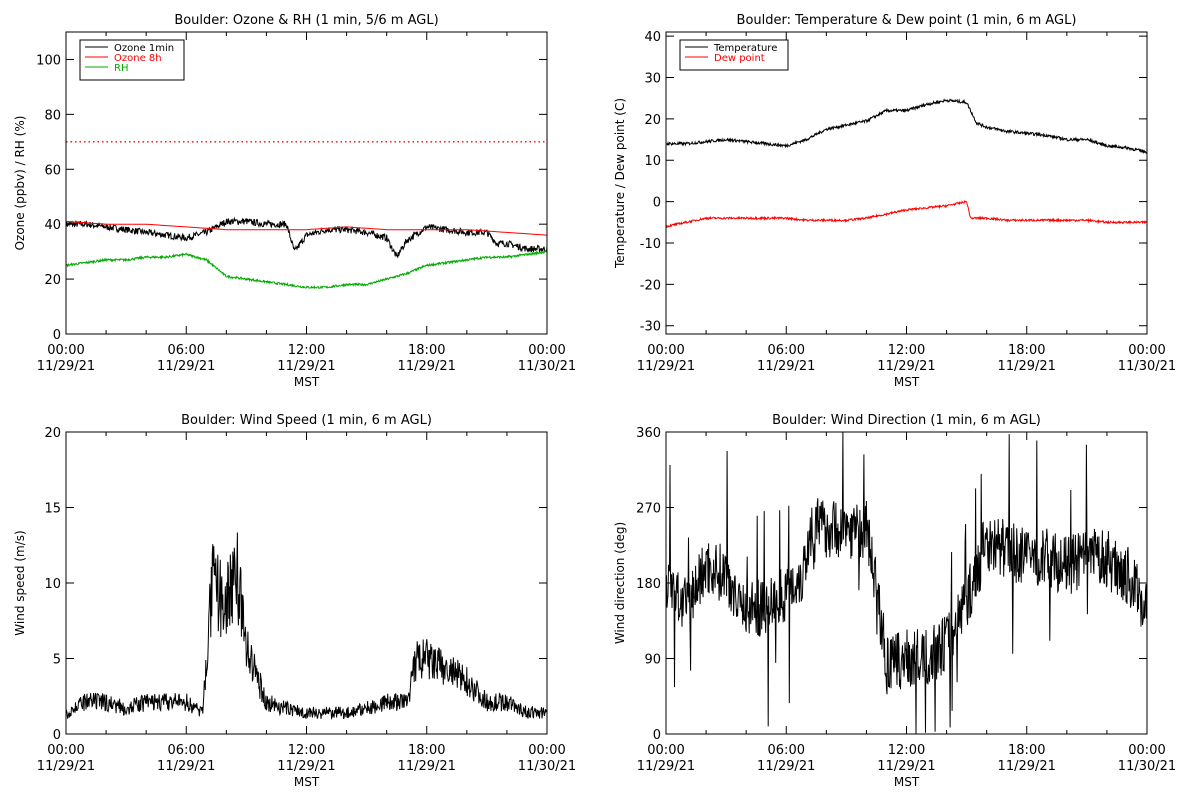 Image resolution: width=1200 pixels, height=800 pixels. Describe the element at coordinates (547, 766) in the screenshot. I see `wind-speed-xtick-date: 11/30/21` at that location.